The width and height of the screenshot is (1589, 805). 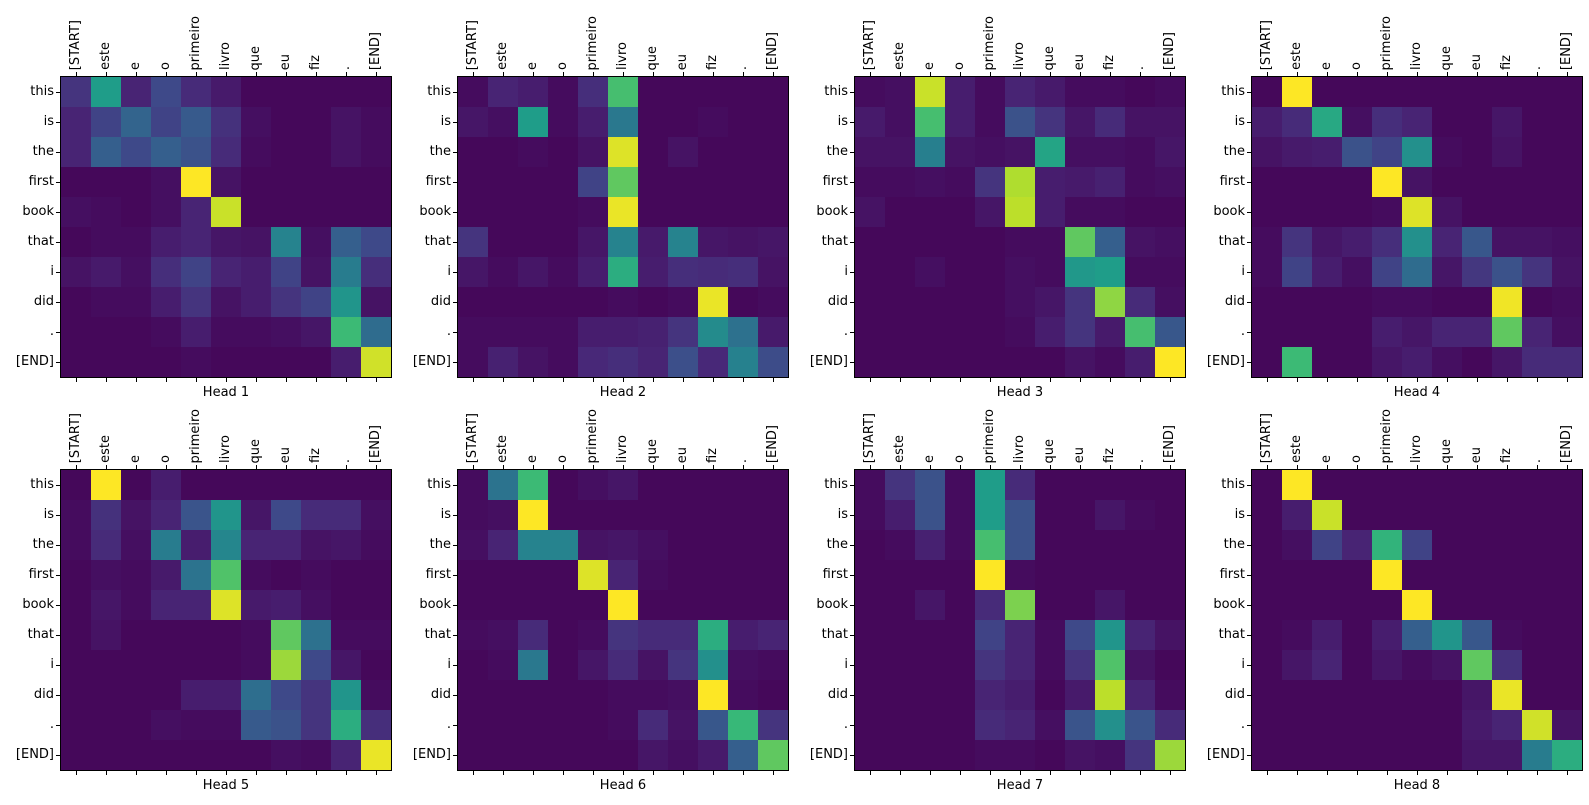 I want to click on x-tick-label: [END], so click(x=1169, y=50).